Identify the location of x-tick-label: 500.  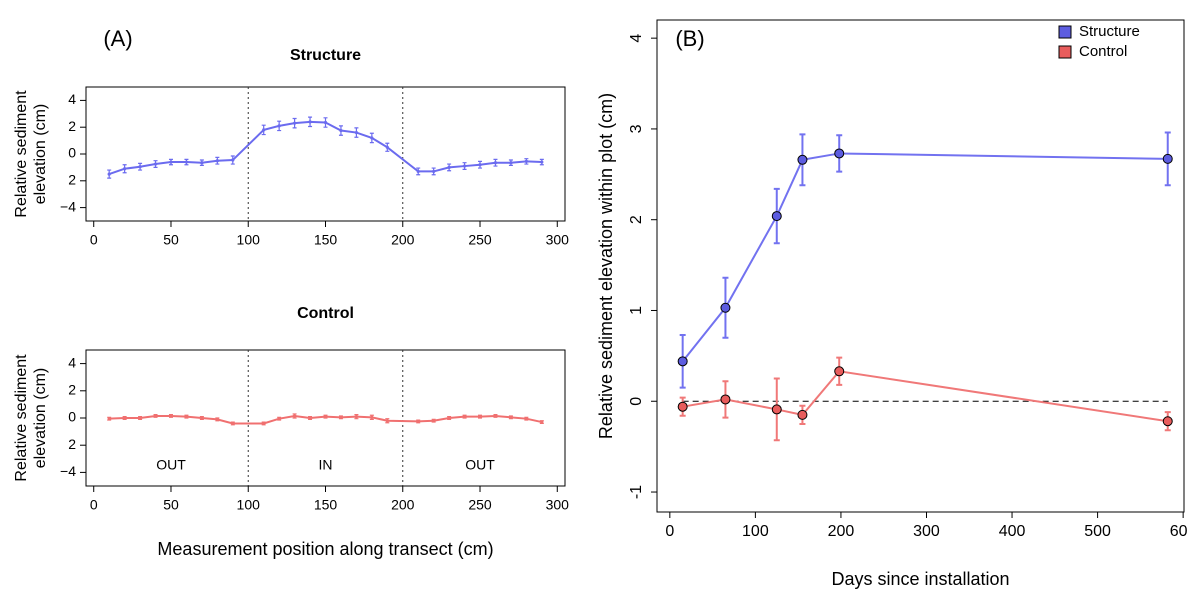
(1097, 531).